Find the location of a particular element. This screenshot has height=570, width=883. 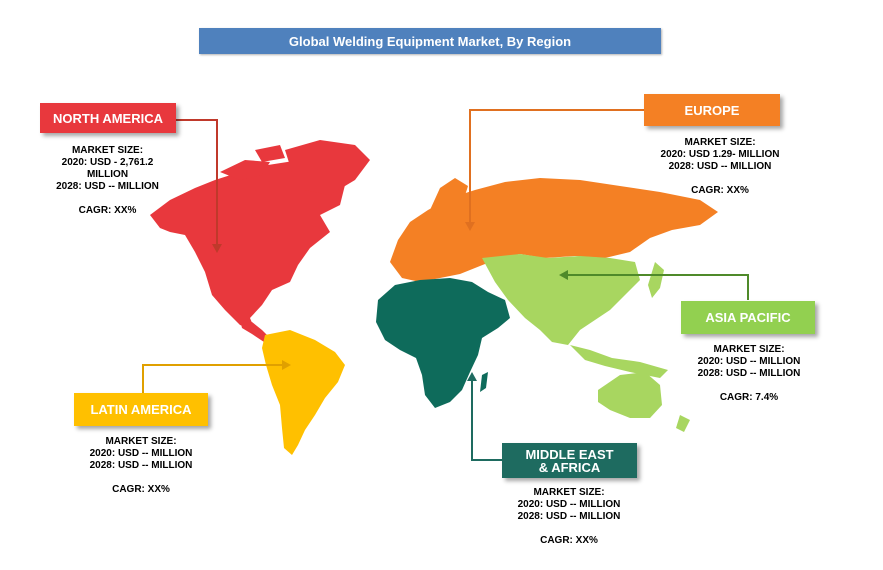

north-america-arrowhead is located at coordinates (217, 248).